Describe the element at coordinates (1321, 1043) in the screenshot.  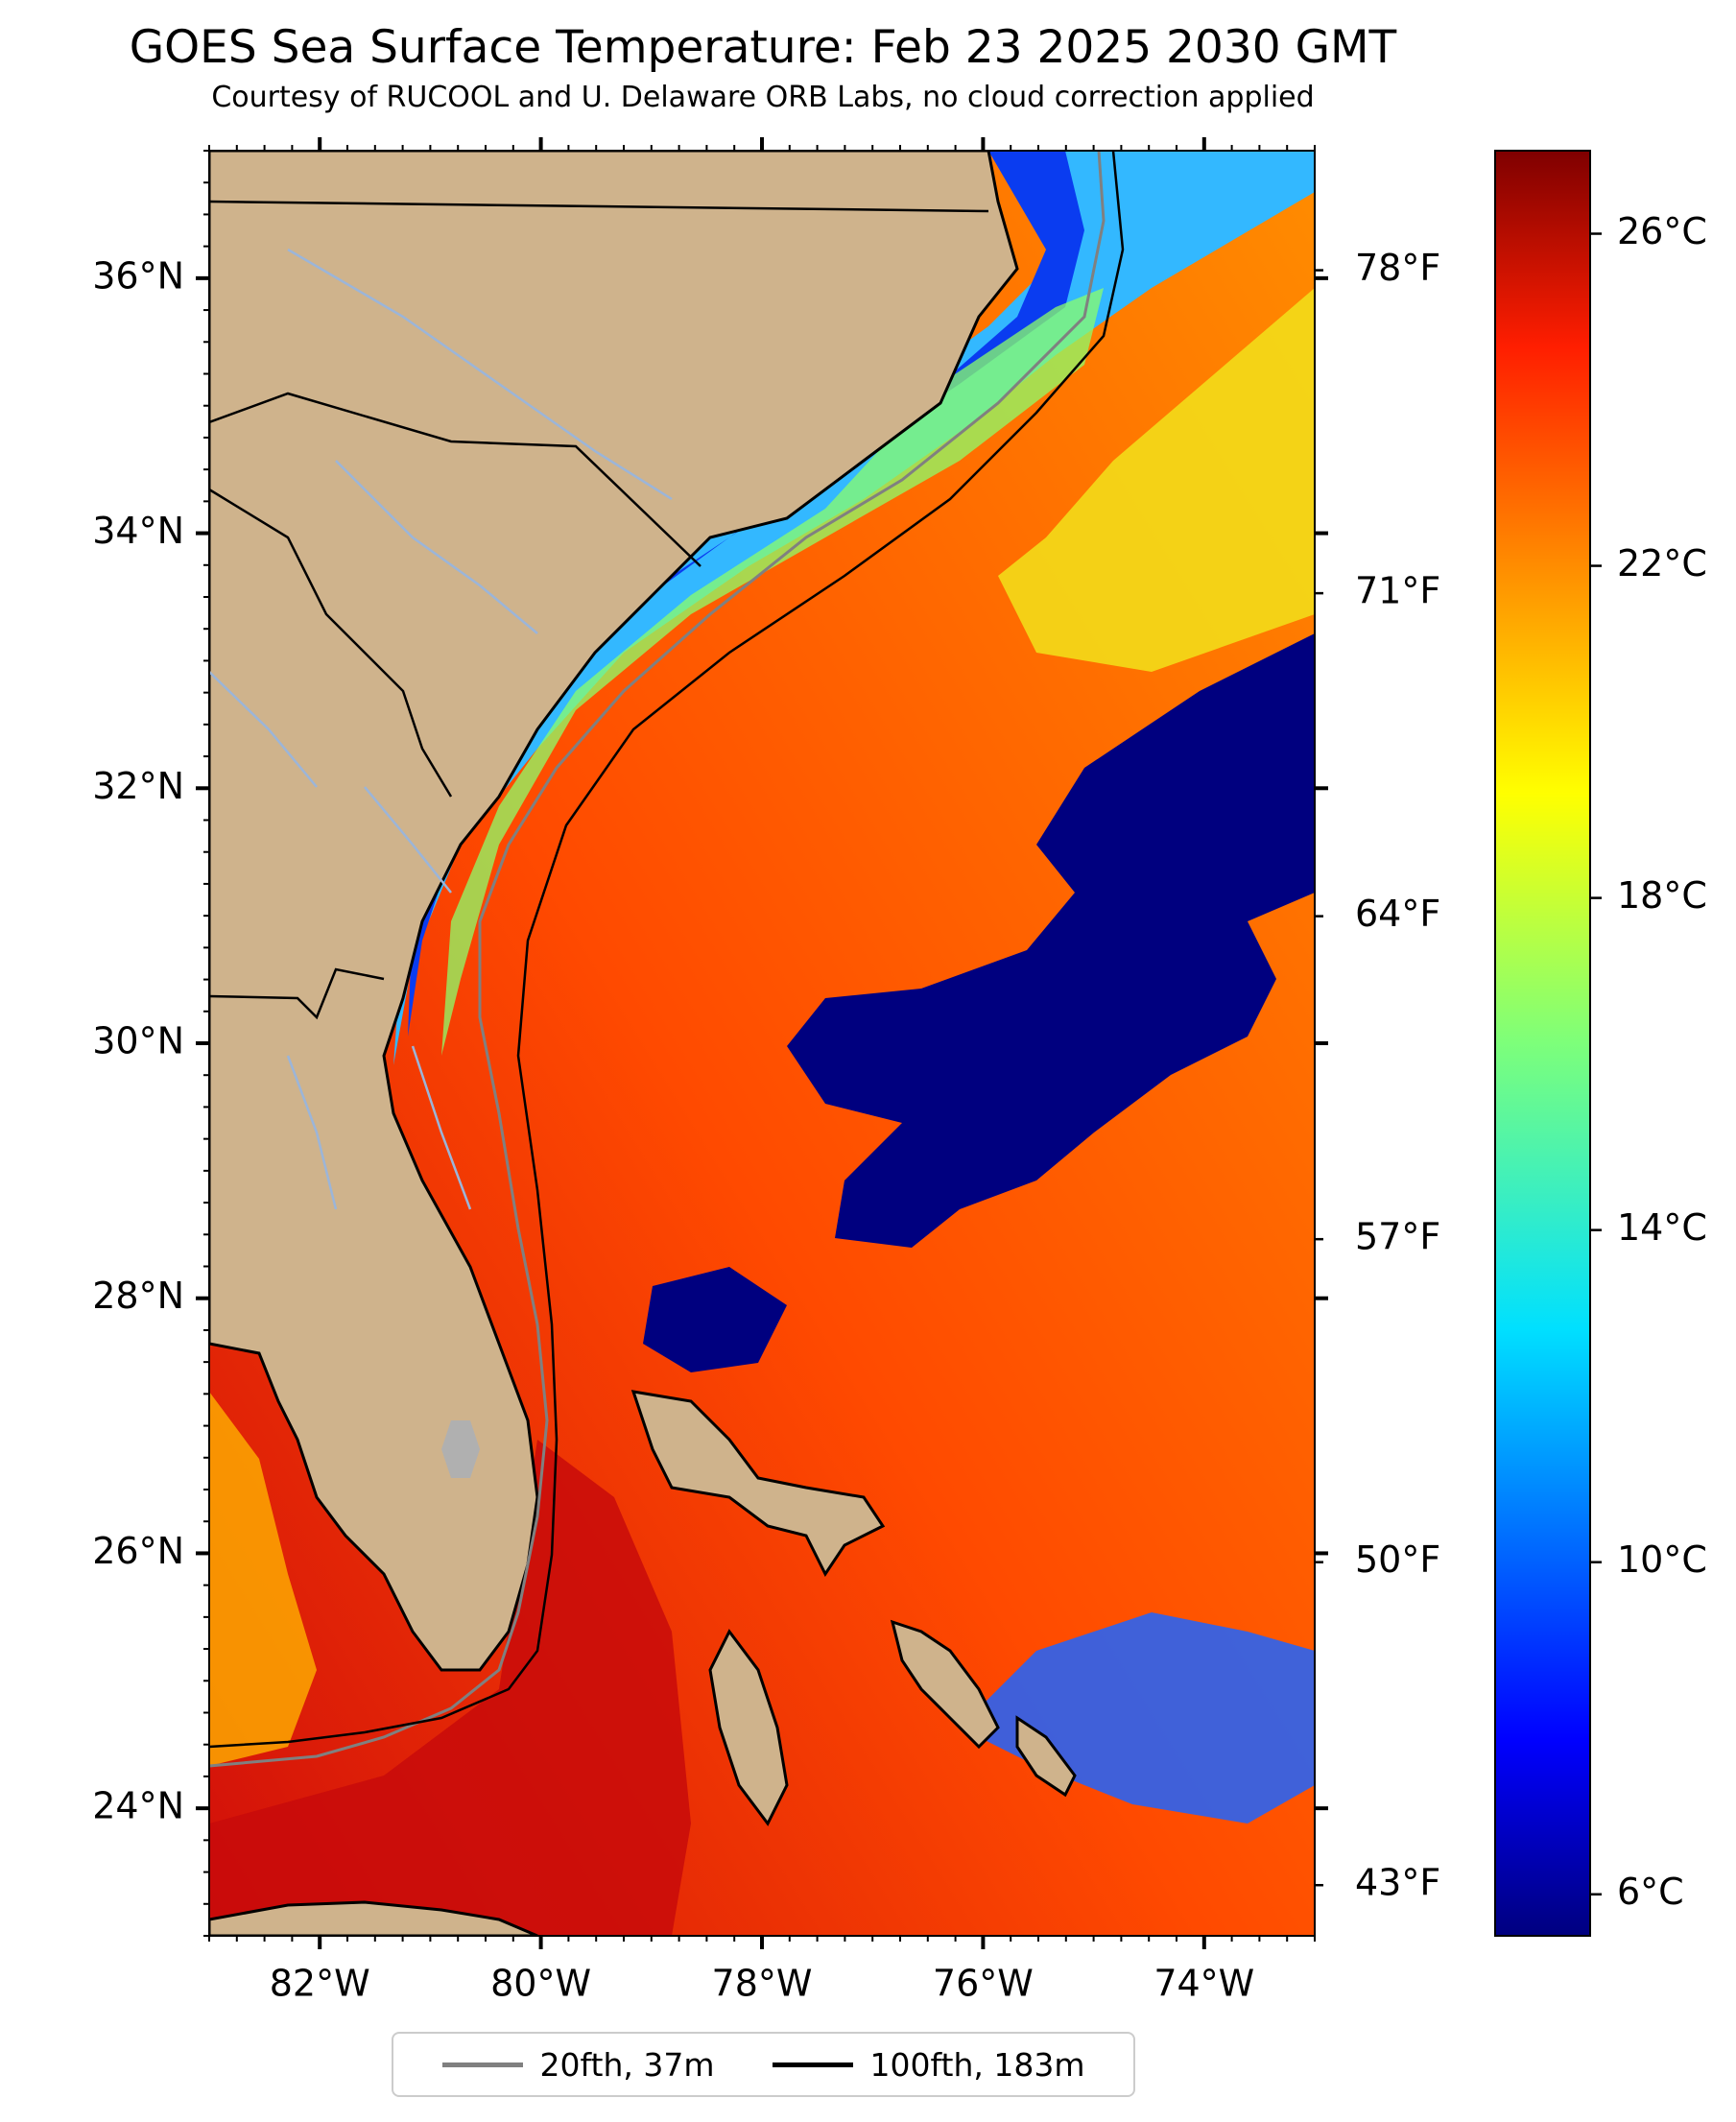
I see `latitude-ticks-right` at that location.